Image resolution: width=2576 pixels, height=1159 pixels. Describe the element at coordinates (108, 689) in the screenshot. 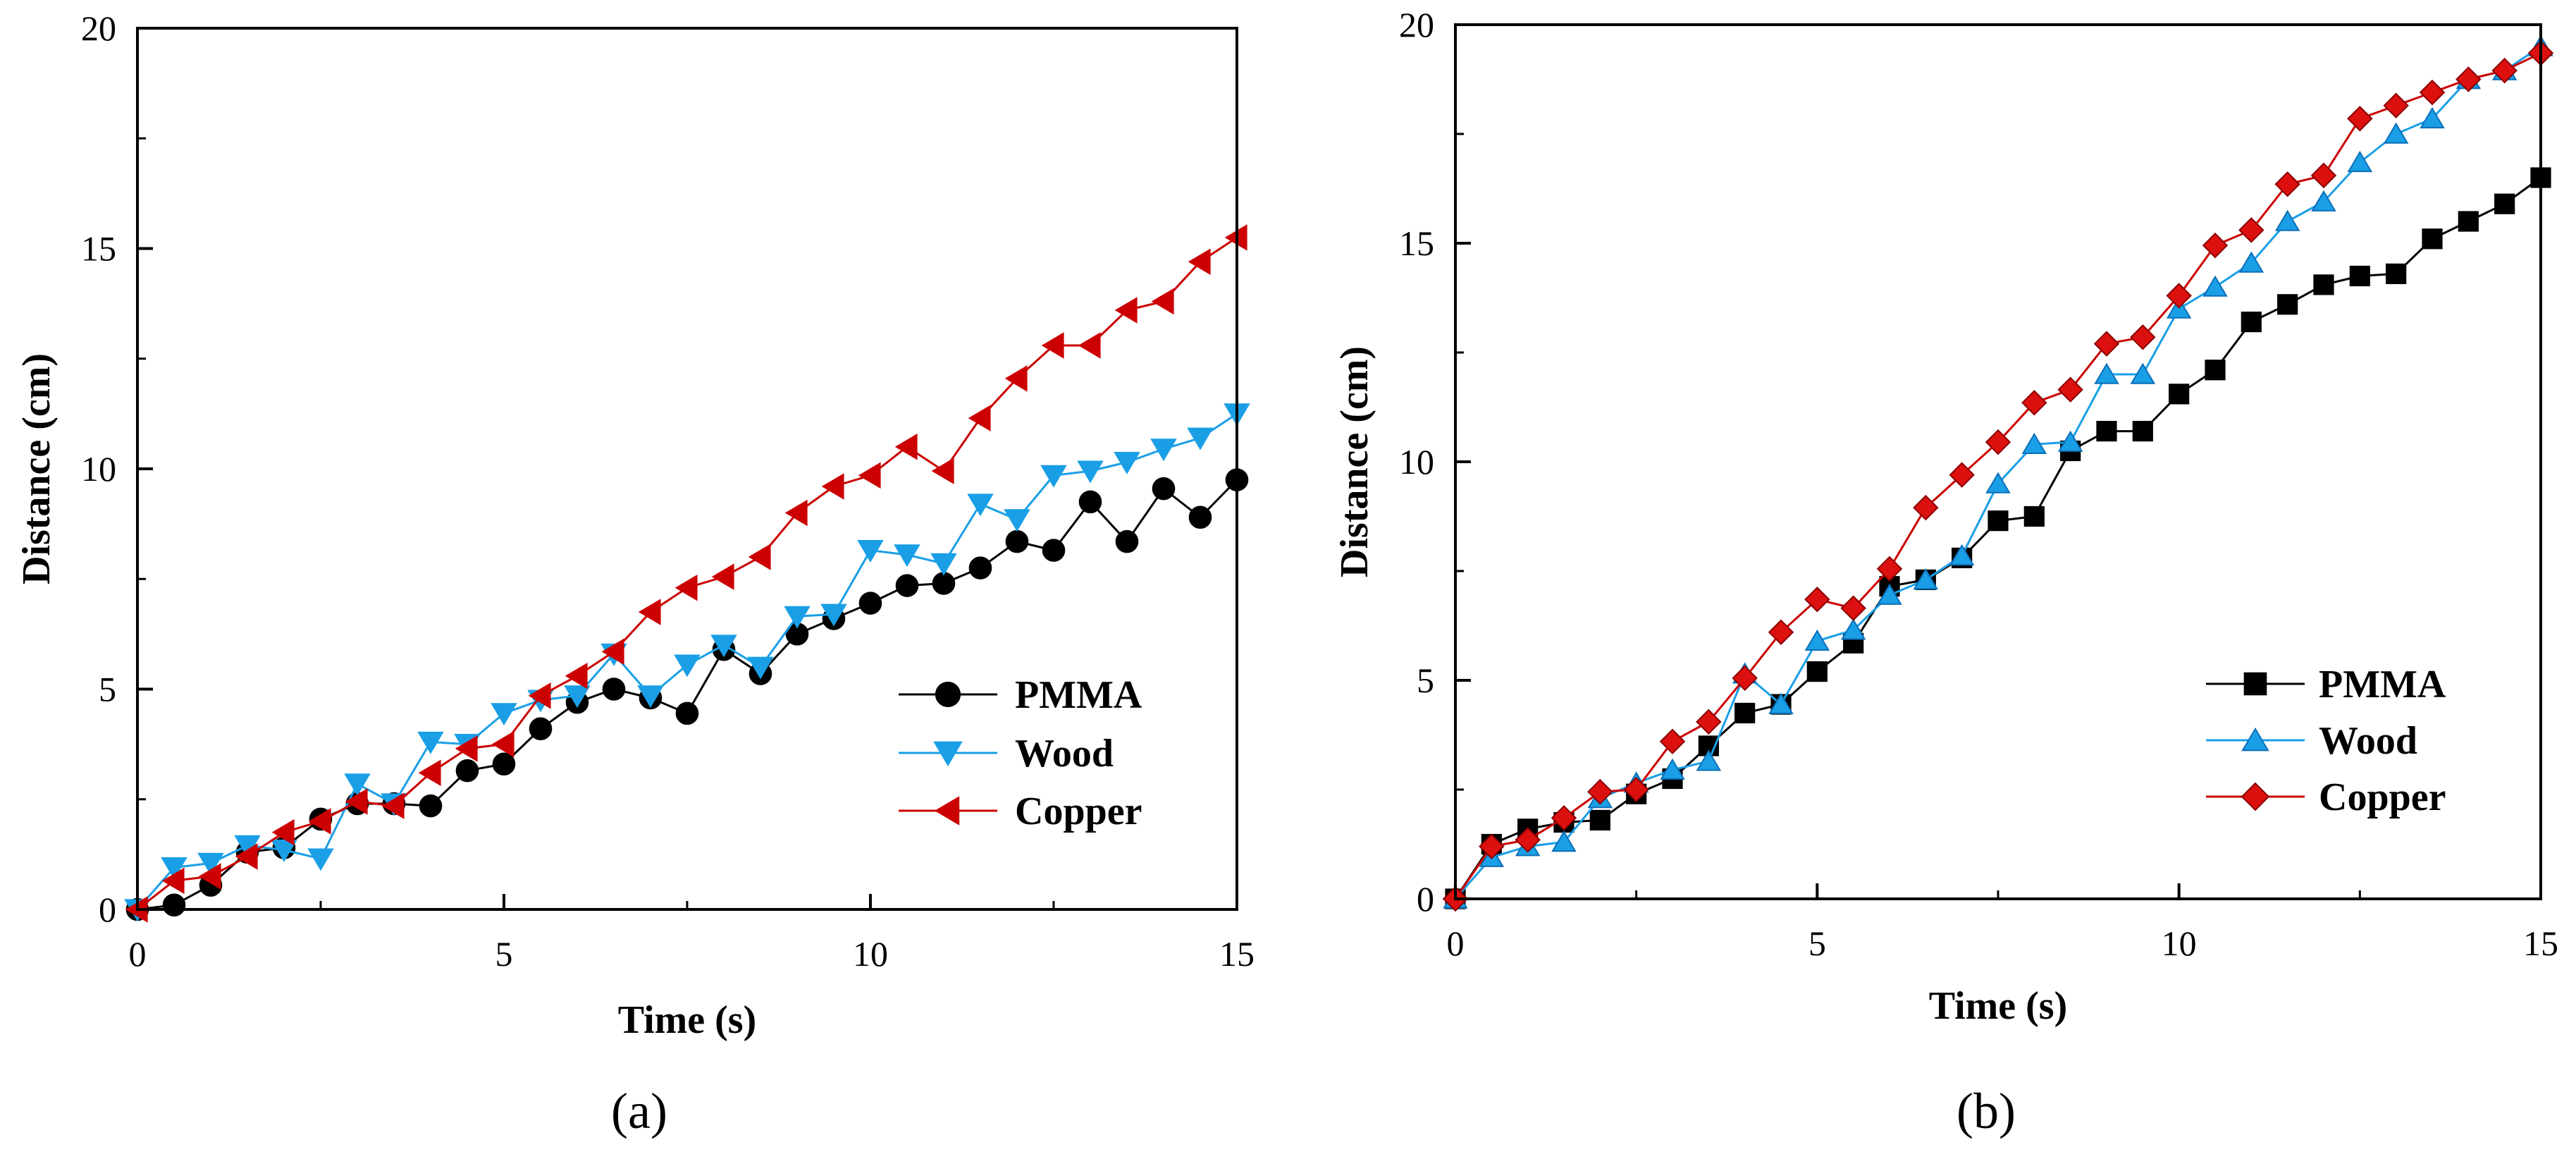

I see `y-tick-label: 5` at that location.